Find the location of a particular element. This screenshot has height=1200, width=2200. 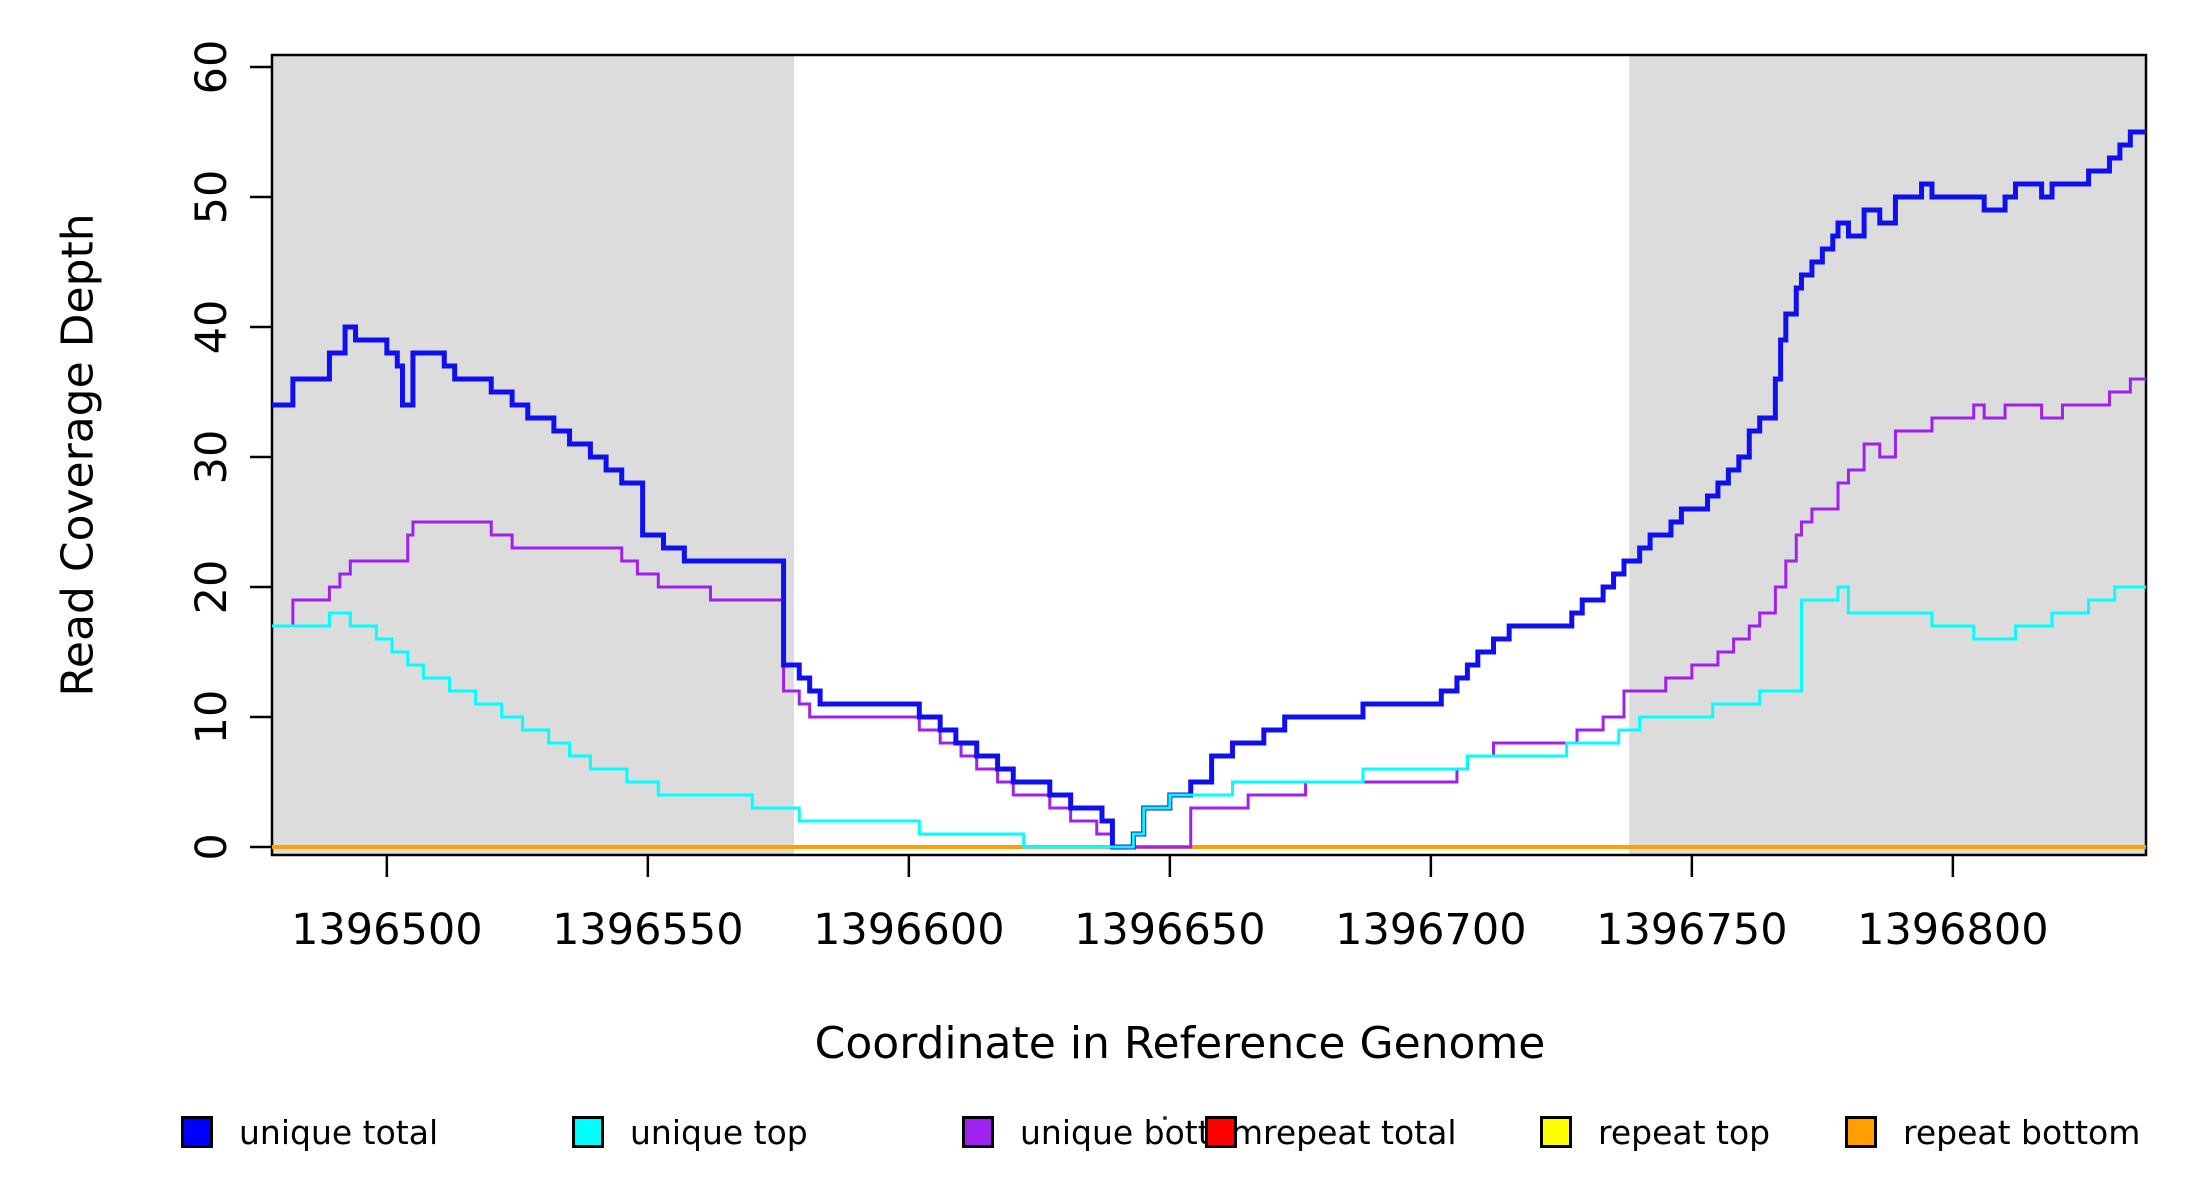

y-tick-label: 10 is located at coordinates (212, 717).